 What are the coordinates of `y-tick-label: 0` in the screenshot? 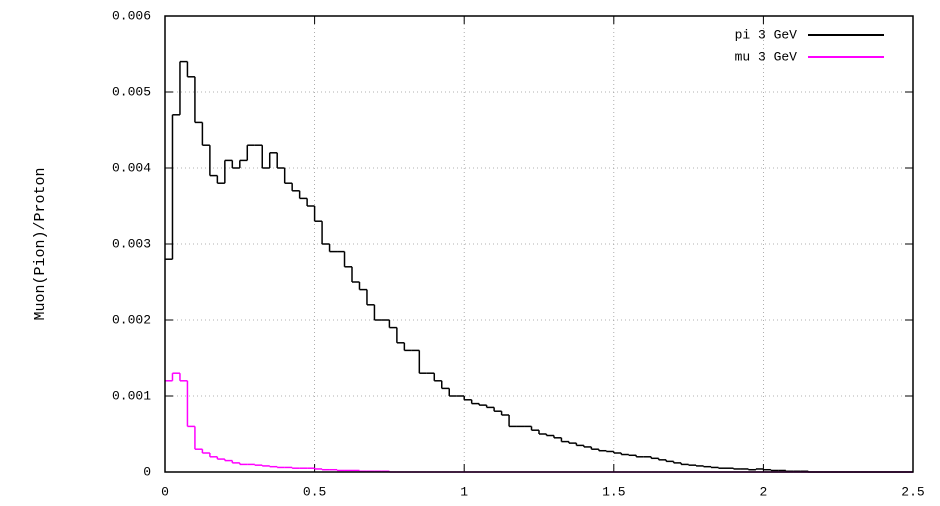 It's located at (147, 471).